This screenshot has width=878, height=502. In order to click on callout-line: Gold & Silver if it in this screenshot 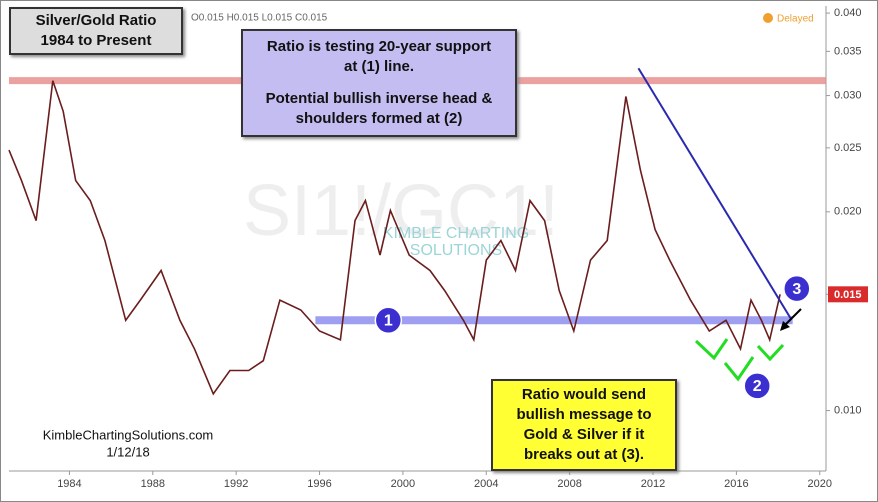, I will do `click(584, 434)`.